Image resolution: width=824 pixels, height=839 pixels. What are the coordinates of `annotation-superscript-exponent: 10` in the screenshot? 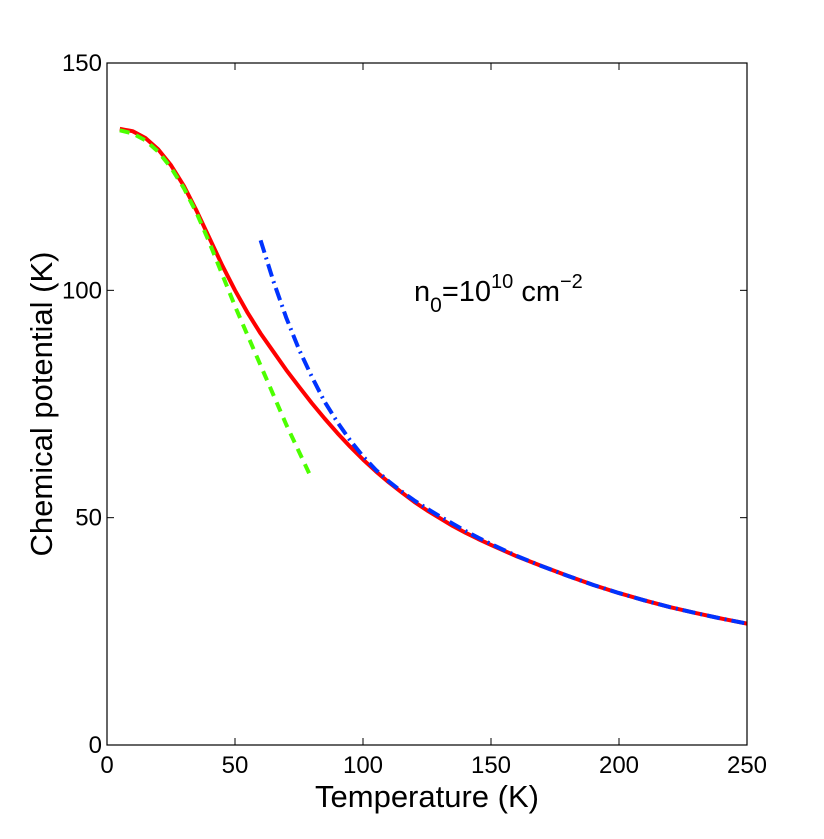 It's located at (502, 282).